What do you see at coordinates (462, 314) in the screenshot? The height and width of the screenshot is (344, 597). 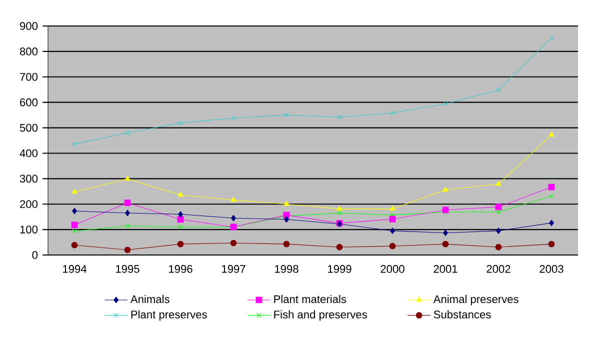 I see `legend-label: Substances` at bounding box center [462, 314].